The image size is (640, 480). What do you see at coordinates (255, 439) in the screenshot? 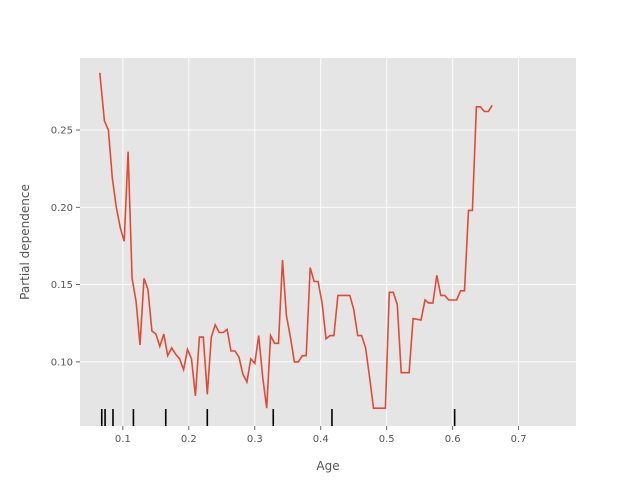
I see `x-tick-label: 0.3` at bounding box center [255, 439].